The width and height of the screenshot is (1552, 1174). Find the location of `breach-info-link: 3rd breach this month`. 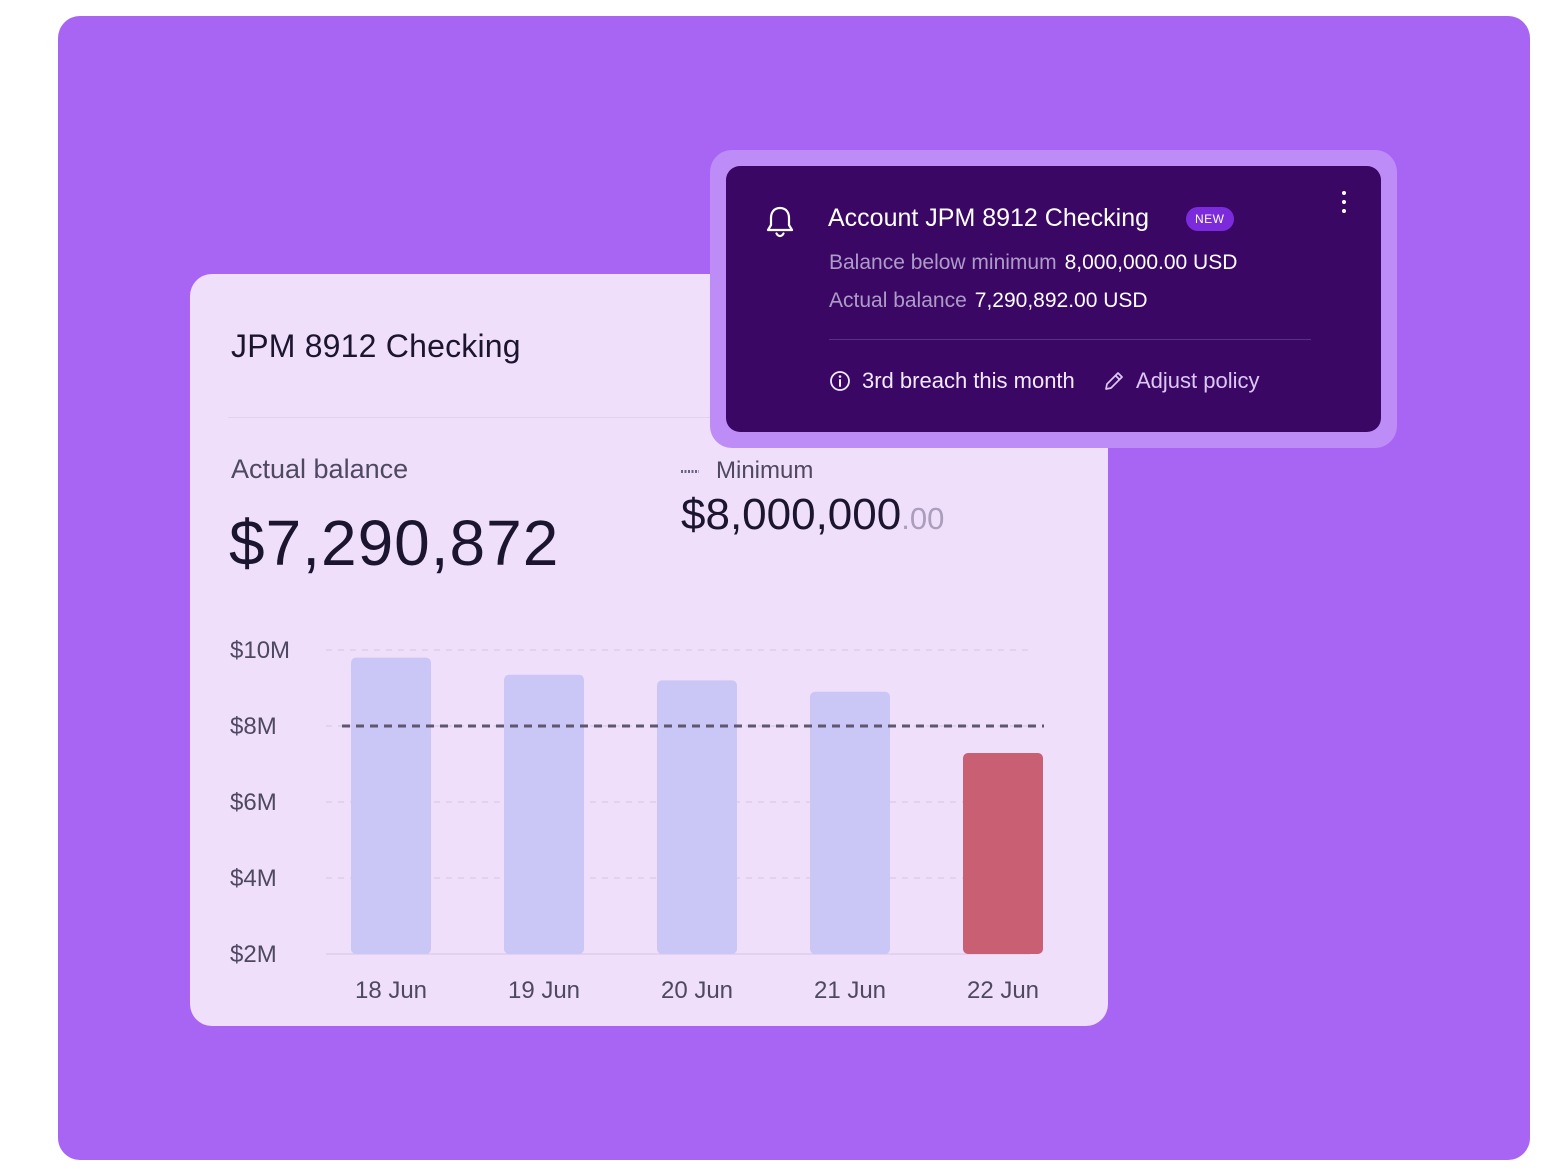

breach-info-link: 3rd breach this month is located at coordinates (952, 381).